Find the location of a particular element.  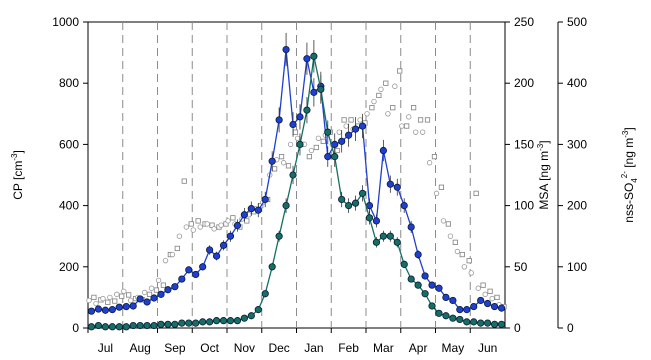

nss-tick-label: 400 is located at coordinates (577, 83).